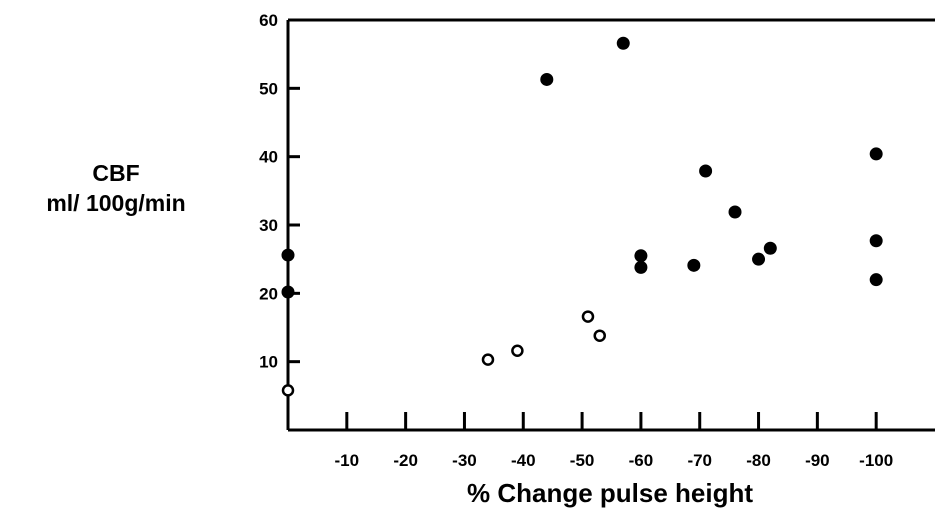  I want to click on x-tick-label: -10, so click(347, 460).